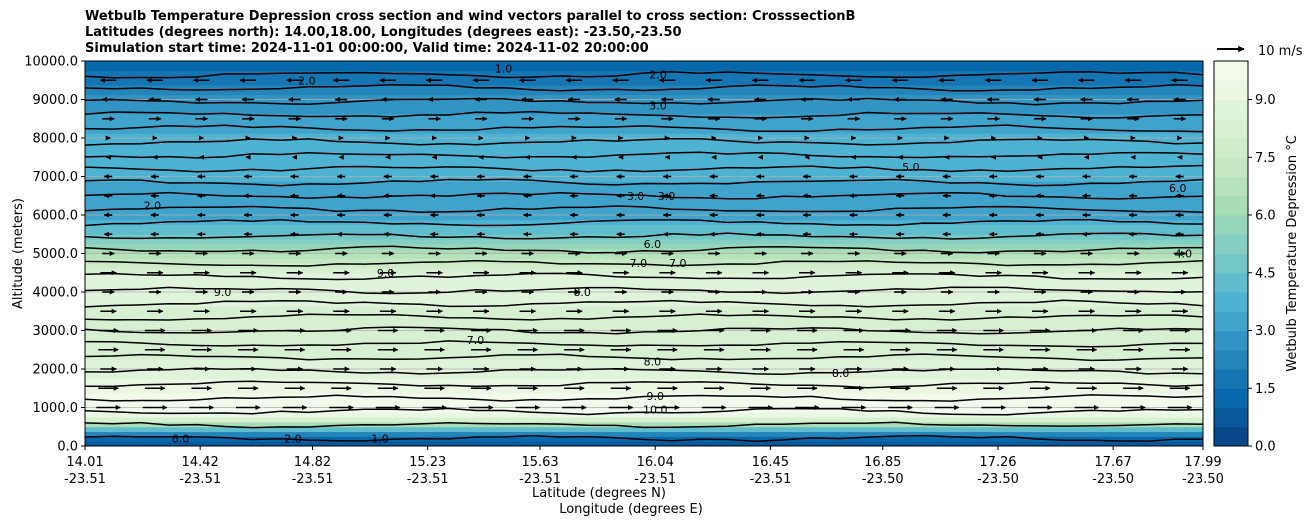  I want to click on y-tick-label: 7000.0, so click(56, 177).